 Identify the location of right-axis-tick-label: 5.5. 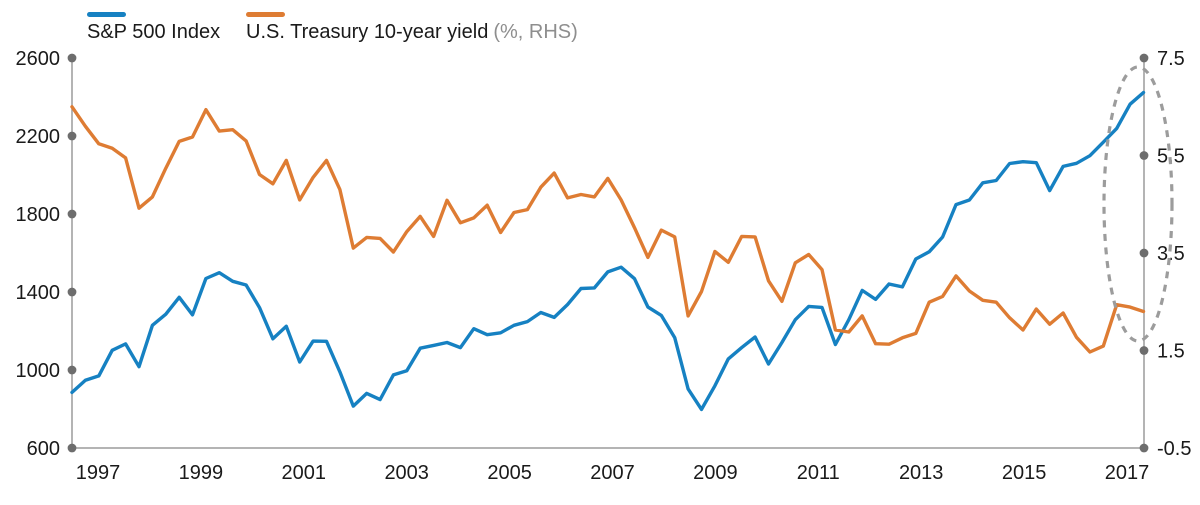
(1171, 157).